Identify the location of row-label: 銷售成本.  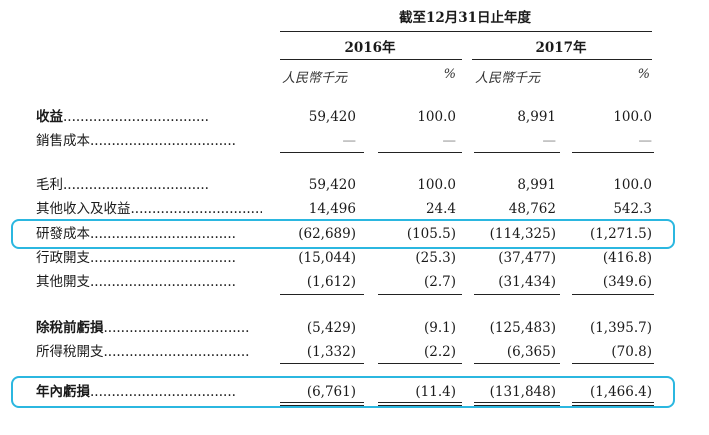
(63, 141).